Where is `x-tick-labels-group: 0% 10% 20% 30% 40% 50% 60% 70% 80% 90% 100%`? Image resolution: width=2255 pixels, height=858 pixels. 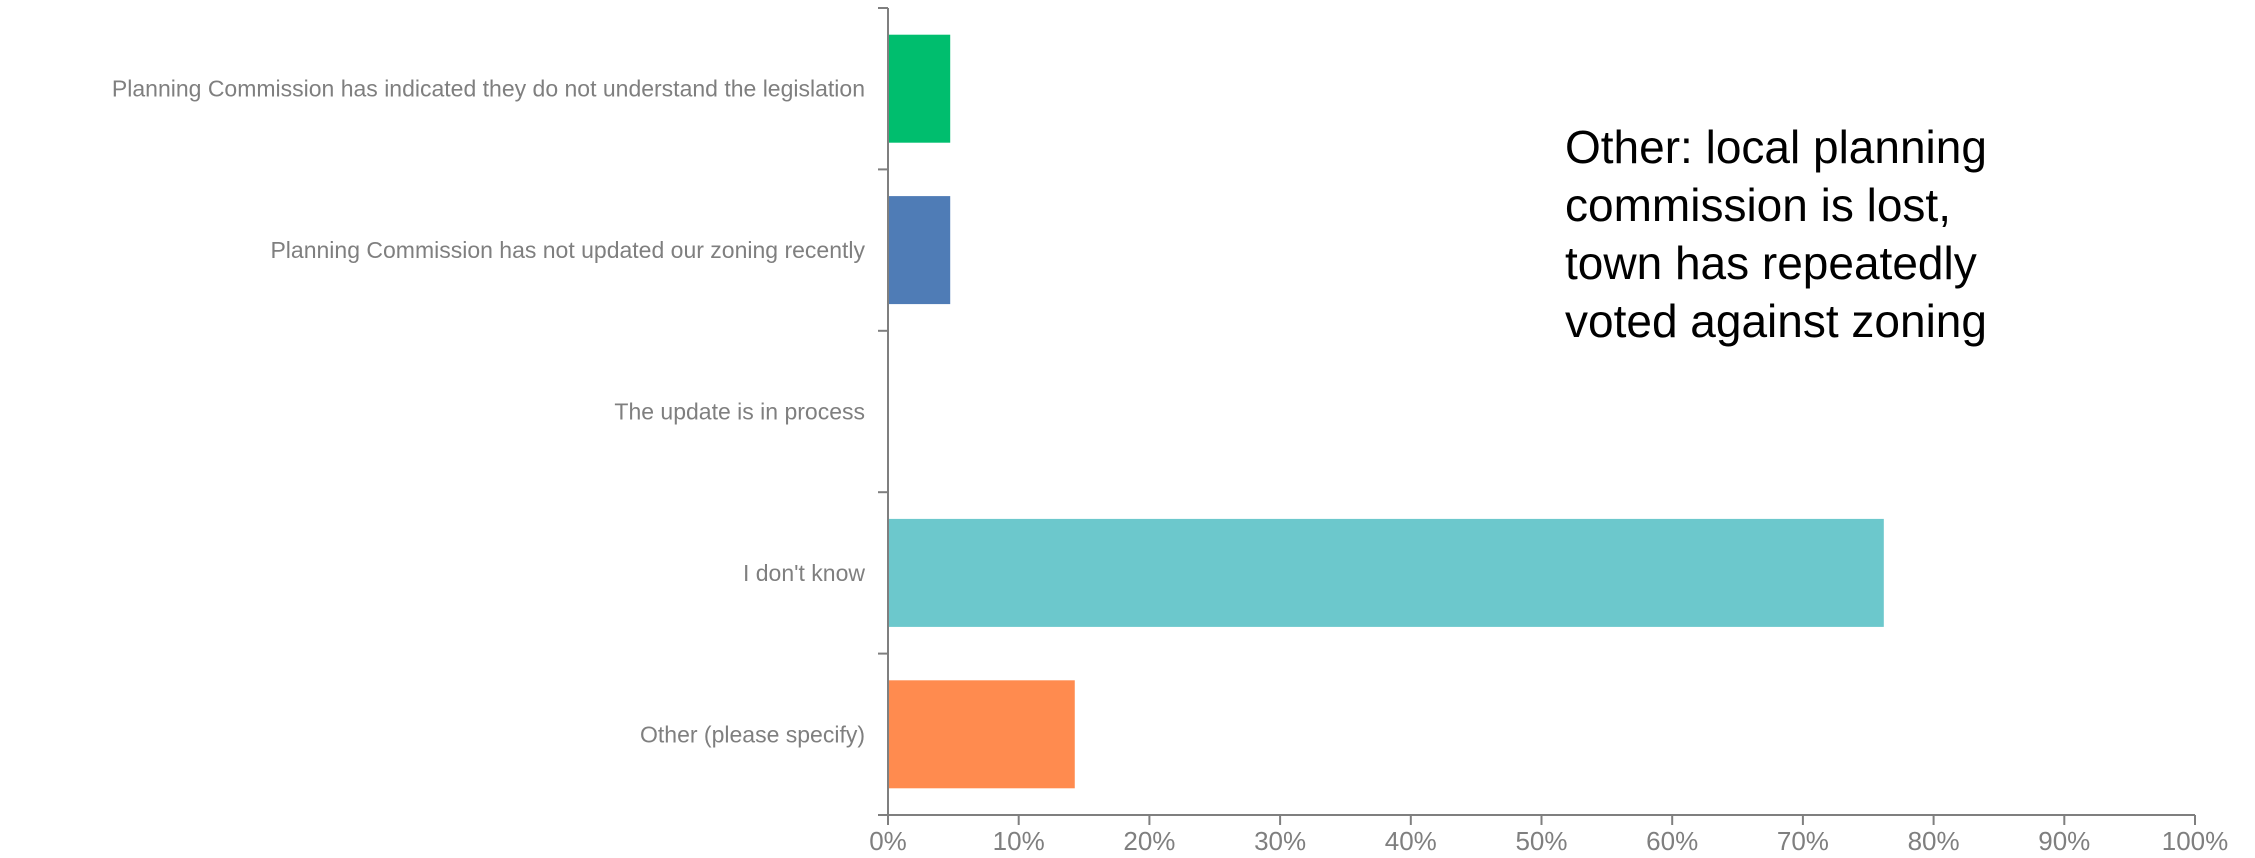 x-tick-labels-group: 0% 10% 20% 30% 40% 50% 60% 70% 80% 90% 100% is located at coordinates (1548, 841).